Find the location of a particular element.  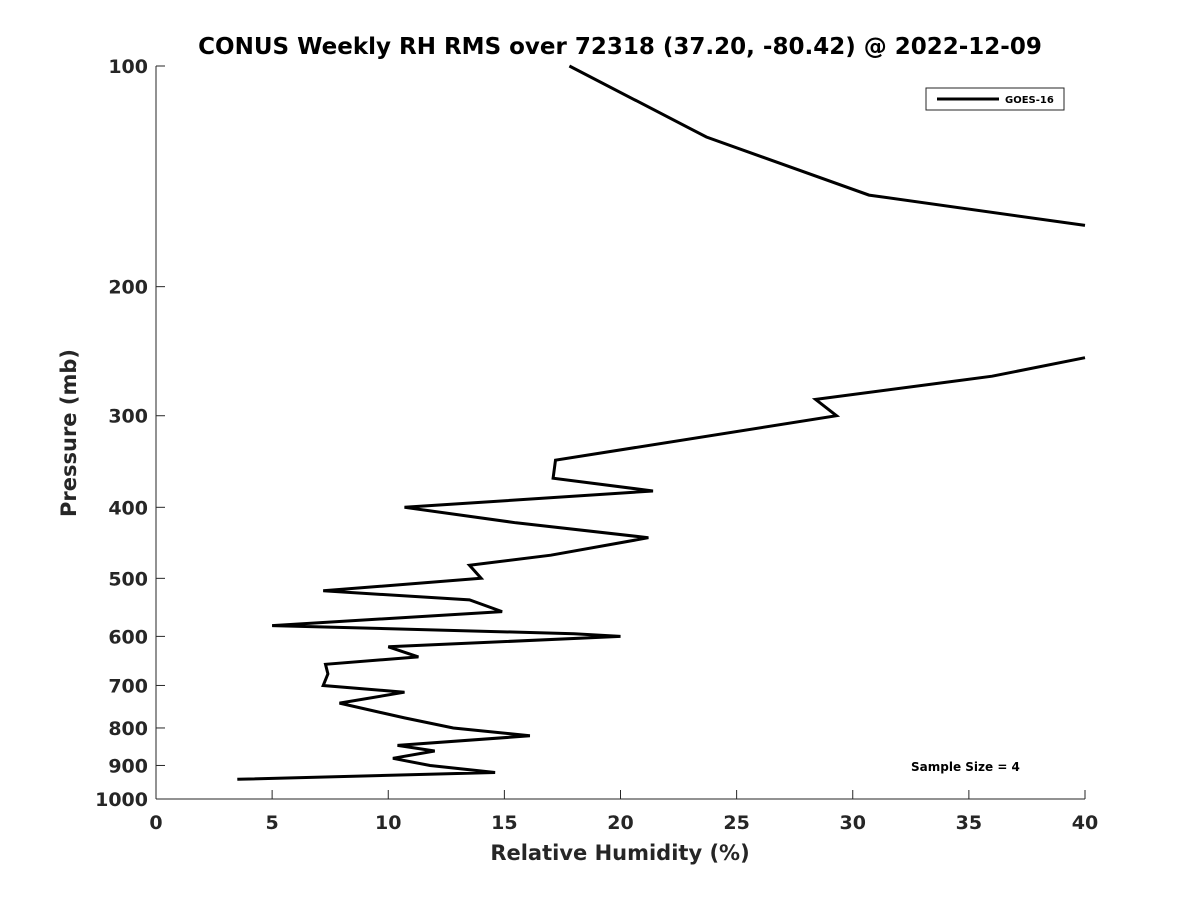

y-tick-label: 200 is located at coordinates (128, 288).